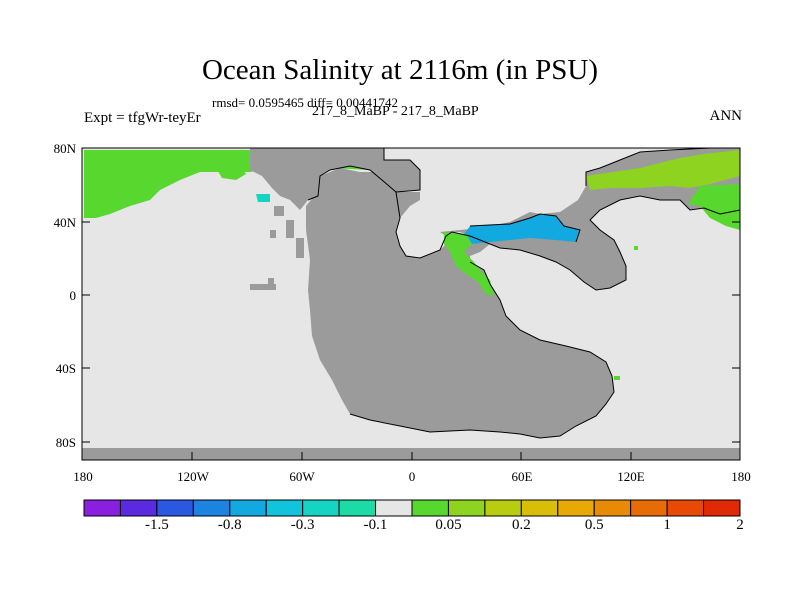 This screenshot has width=800, height=600. Describe the element at coordinates (302, 476) in the screenshot. I see `lon-label: 60W` at that location.